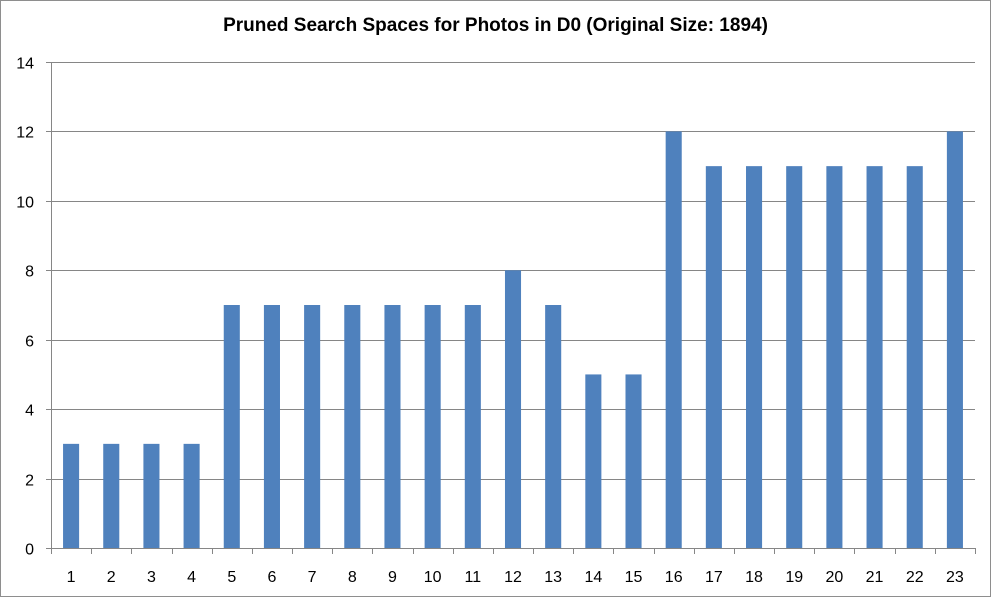 The width and height of the screenshot is (991, 597). What do you see at coordinates (794, 577) in the screenshot?
I see `x-tick-label: 19` at bounding box center [794, 577].